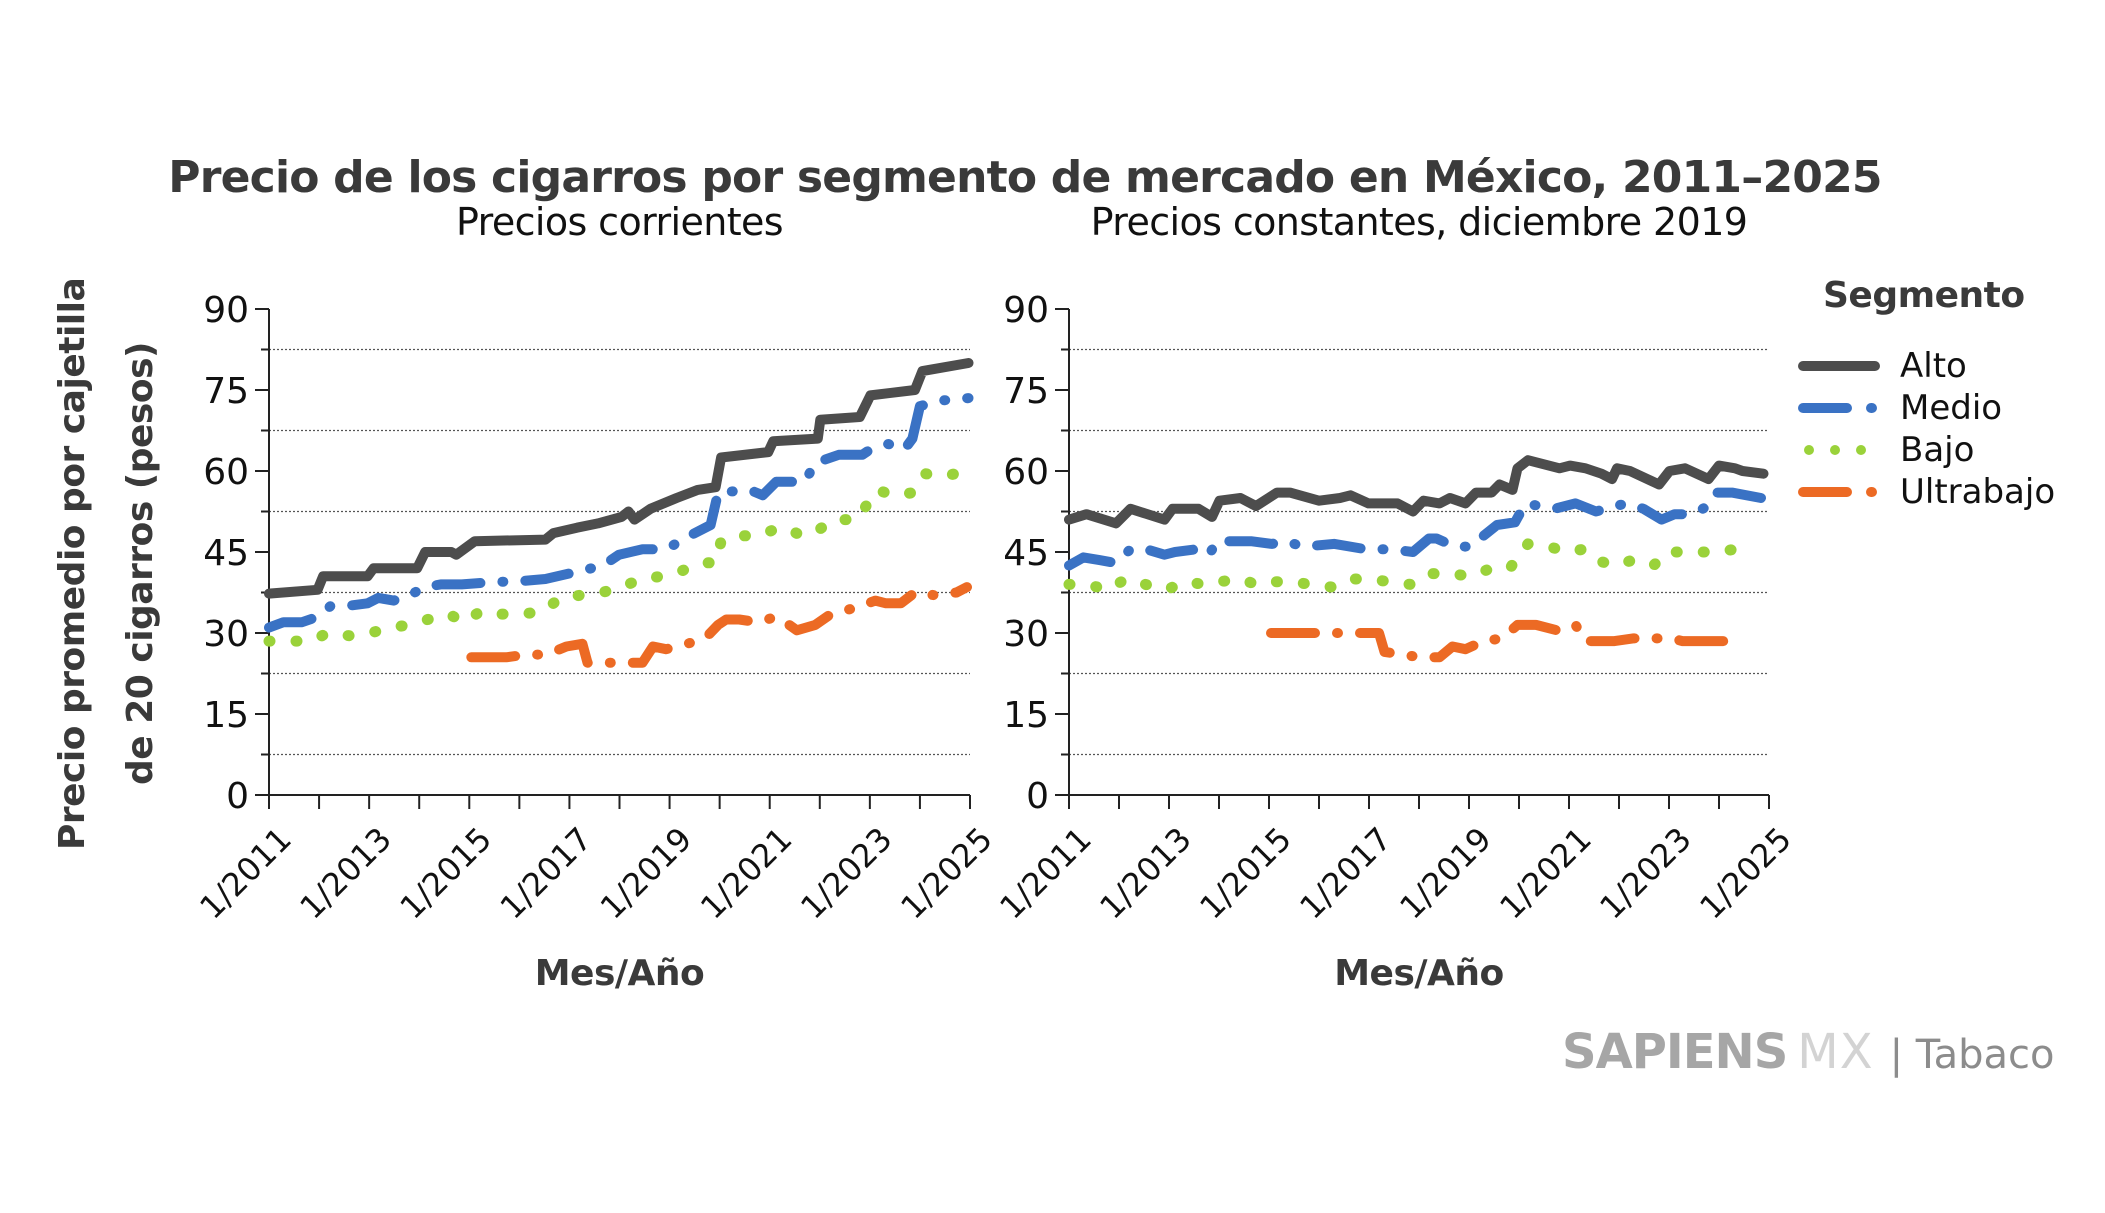  Describe the element at coordinates (1416, 492) in the screenshot. I see `right-series-alto` at that location.